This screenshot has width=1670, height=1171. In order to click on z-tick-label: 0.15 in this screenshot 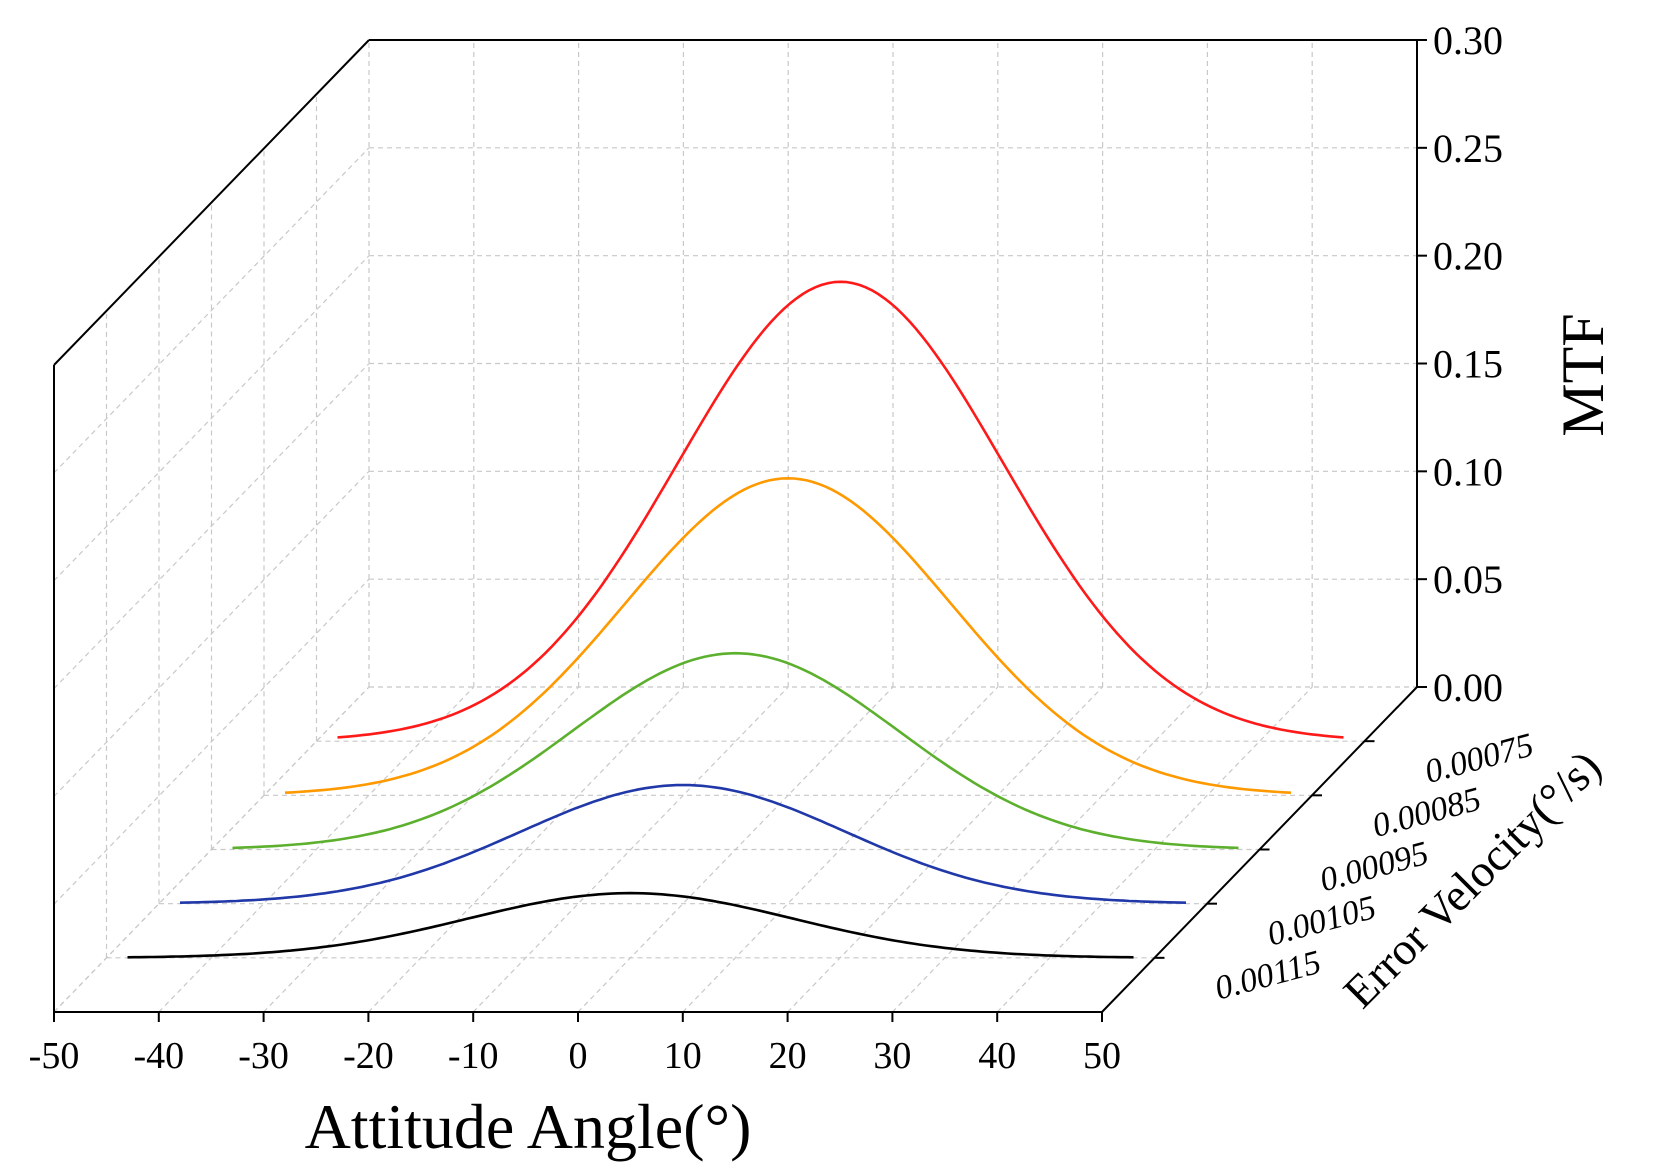, I will do `click(1468, 364)`.